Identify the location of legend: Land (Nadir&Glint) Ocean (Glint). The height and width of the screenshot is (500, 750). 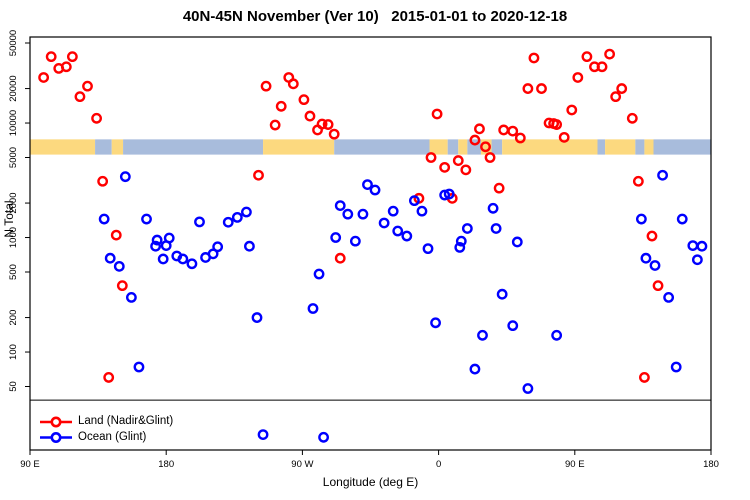
(125, 429).